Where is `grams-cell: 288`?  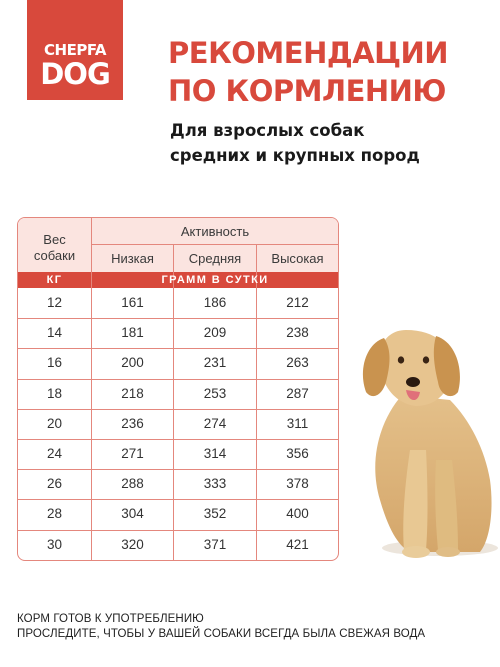
grams-cell: 288 is located at coordinates (132, 483).